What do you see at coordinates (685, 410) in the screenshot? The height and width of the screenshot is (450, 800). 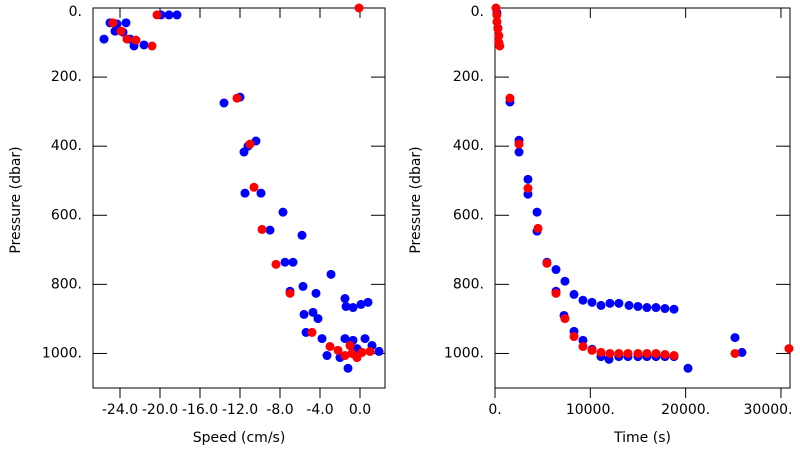 I see `x-tick-label: 20000.` at bounding box center [685, 410].